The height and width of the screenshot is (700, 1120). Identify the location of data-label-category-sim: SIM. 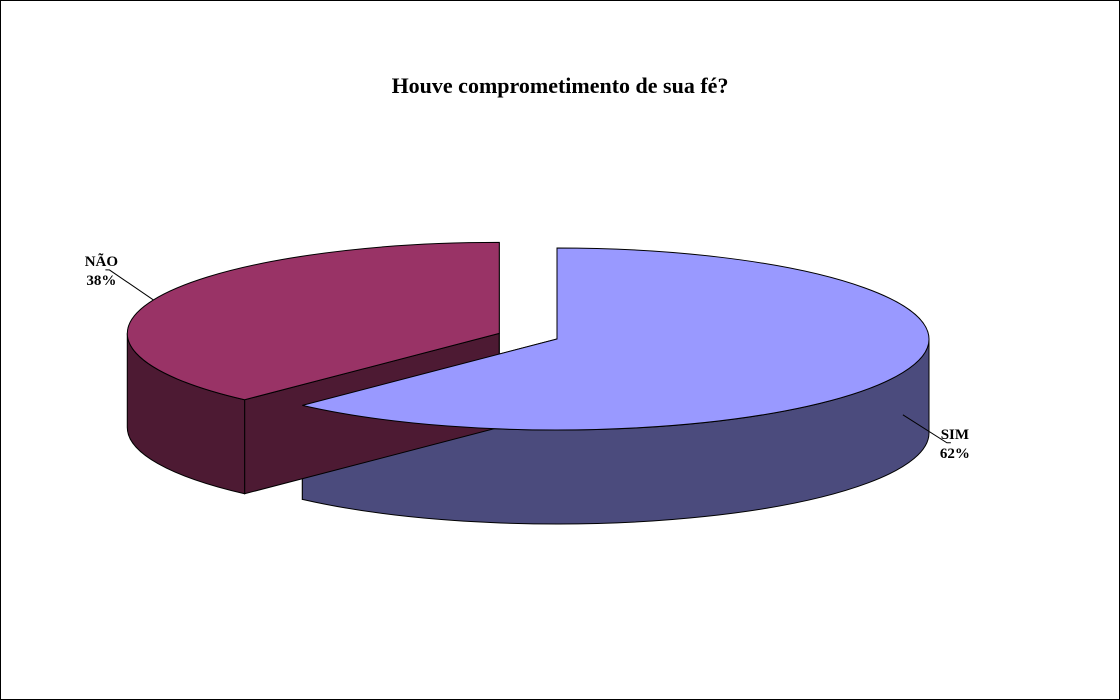
(955, 435).